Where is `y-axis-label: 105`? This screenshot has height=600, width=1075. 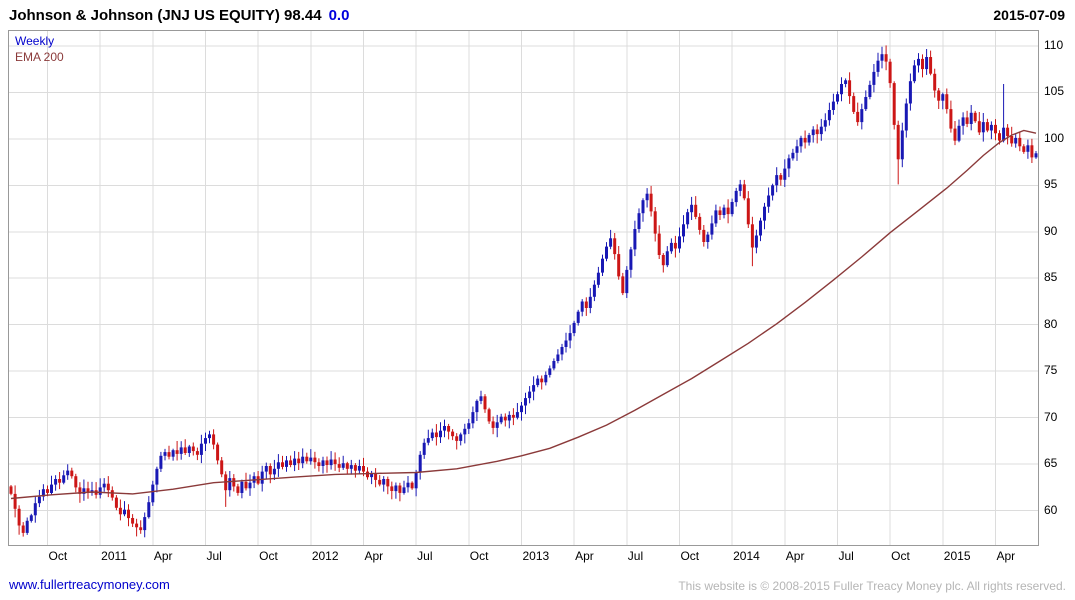
y-axis-label: 105 is located at coordinates (1054, 91).